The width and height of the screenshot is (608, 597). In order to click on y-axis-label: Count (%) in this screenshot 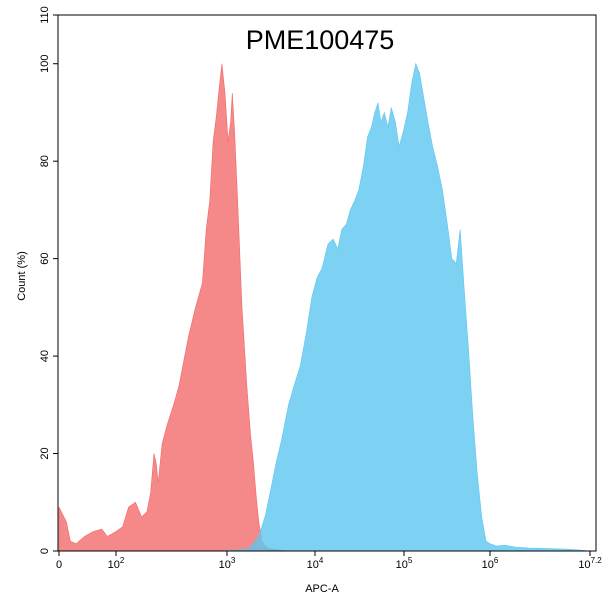, I will do `click(22, 276)`.